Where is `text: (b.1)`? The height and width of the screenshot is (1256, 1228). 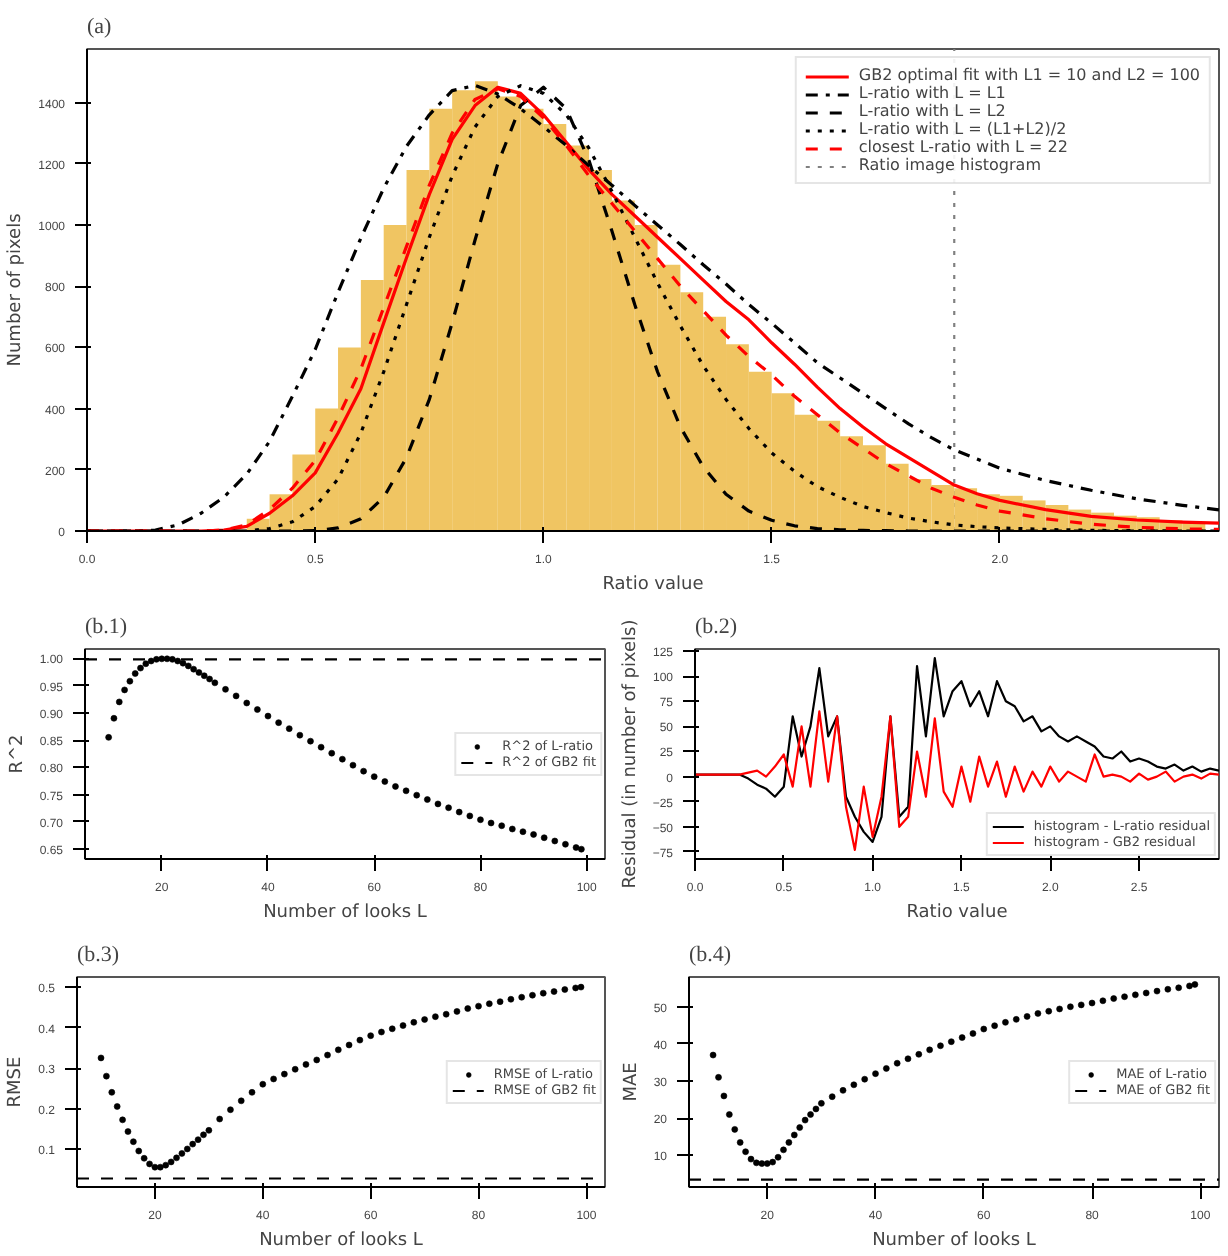
text: (b.1) is located at coordinates (106, 627).